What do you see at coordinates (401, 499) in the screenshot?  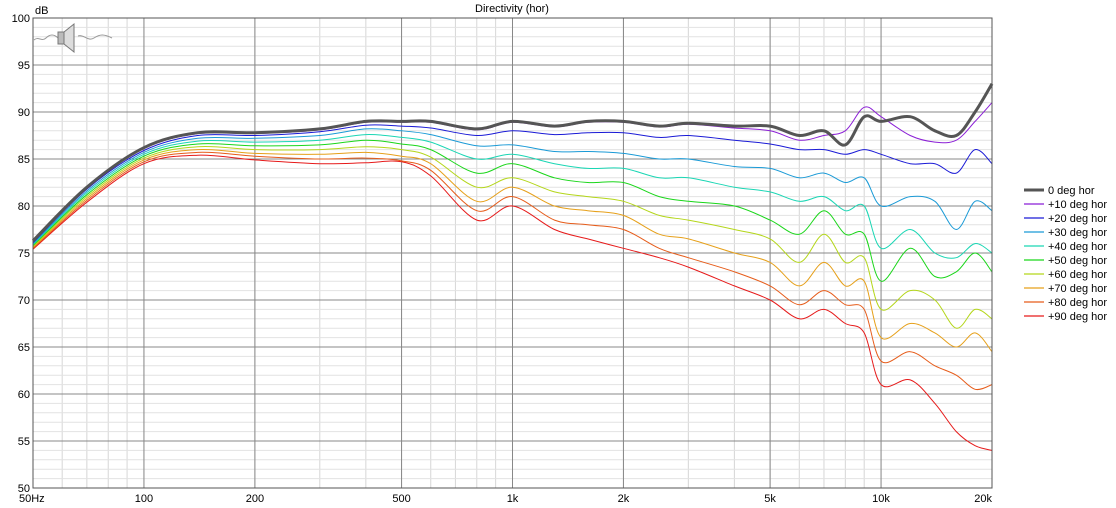 I see `x-tick-label: 500` at bounding box center [401, 499].